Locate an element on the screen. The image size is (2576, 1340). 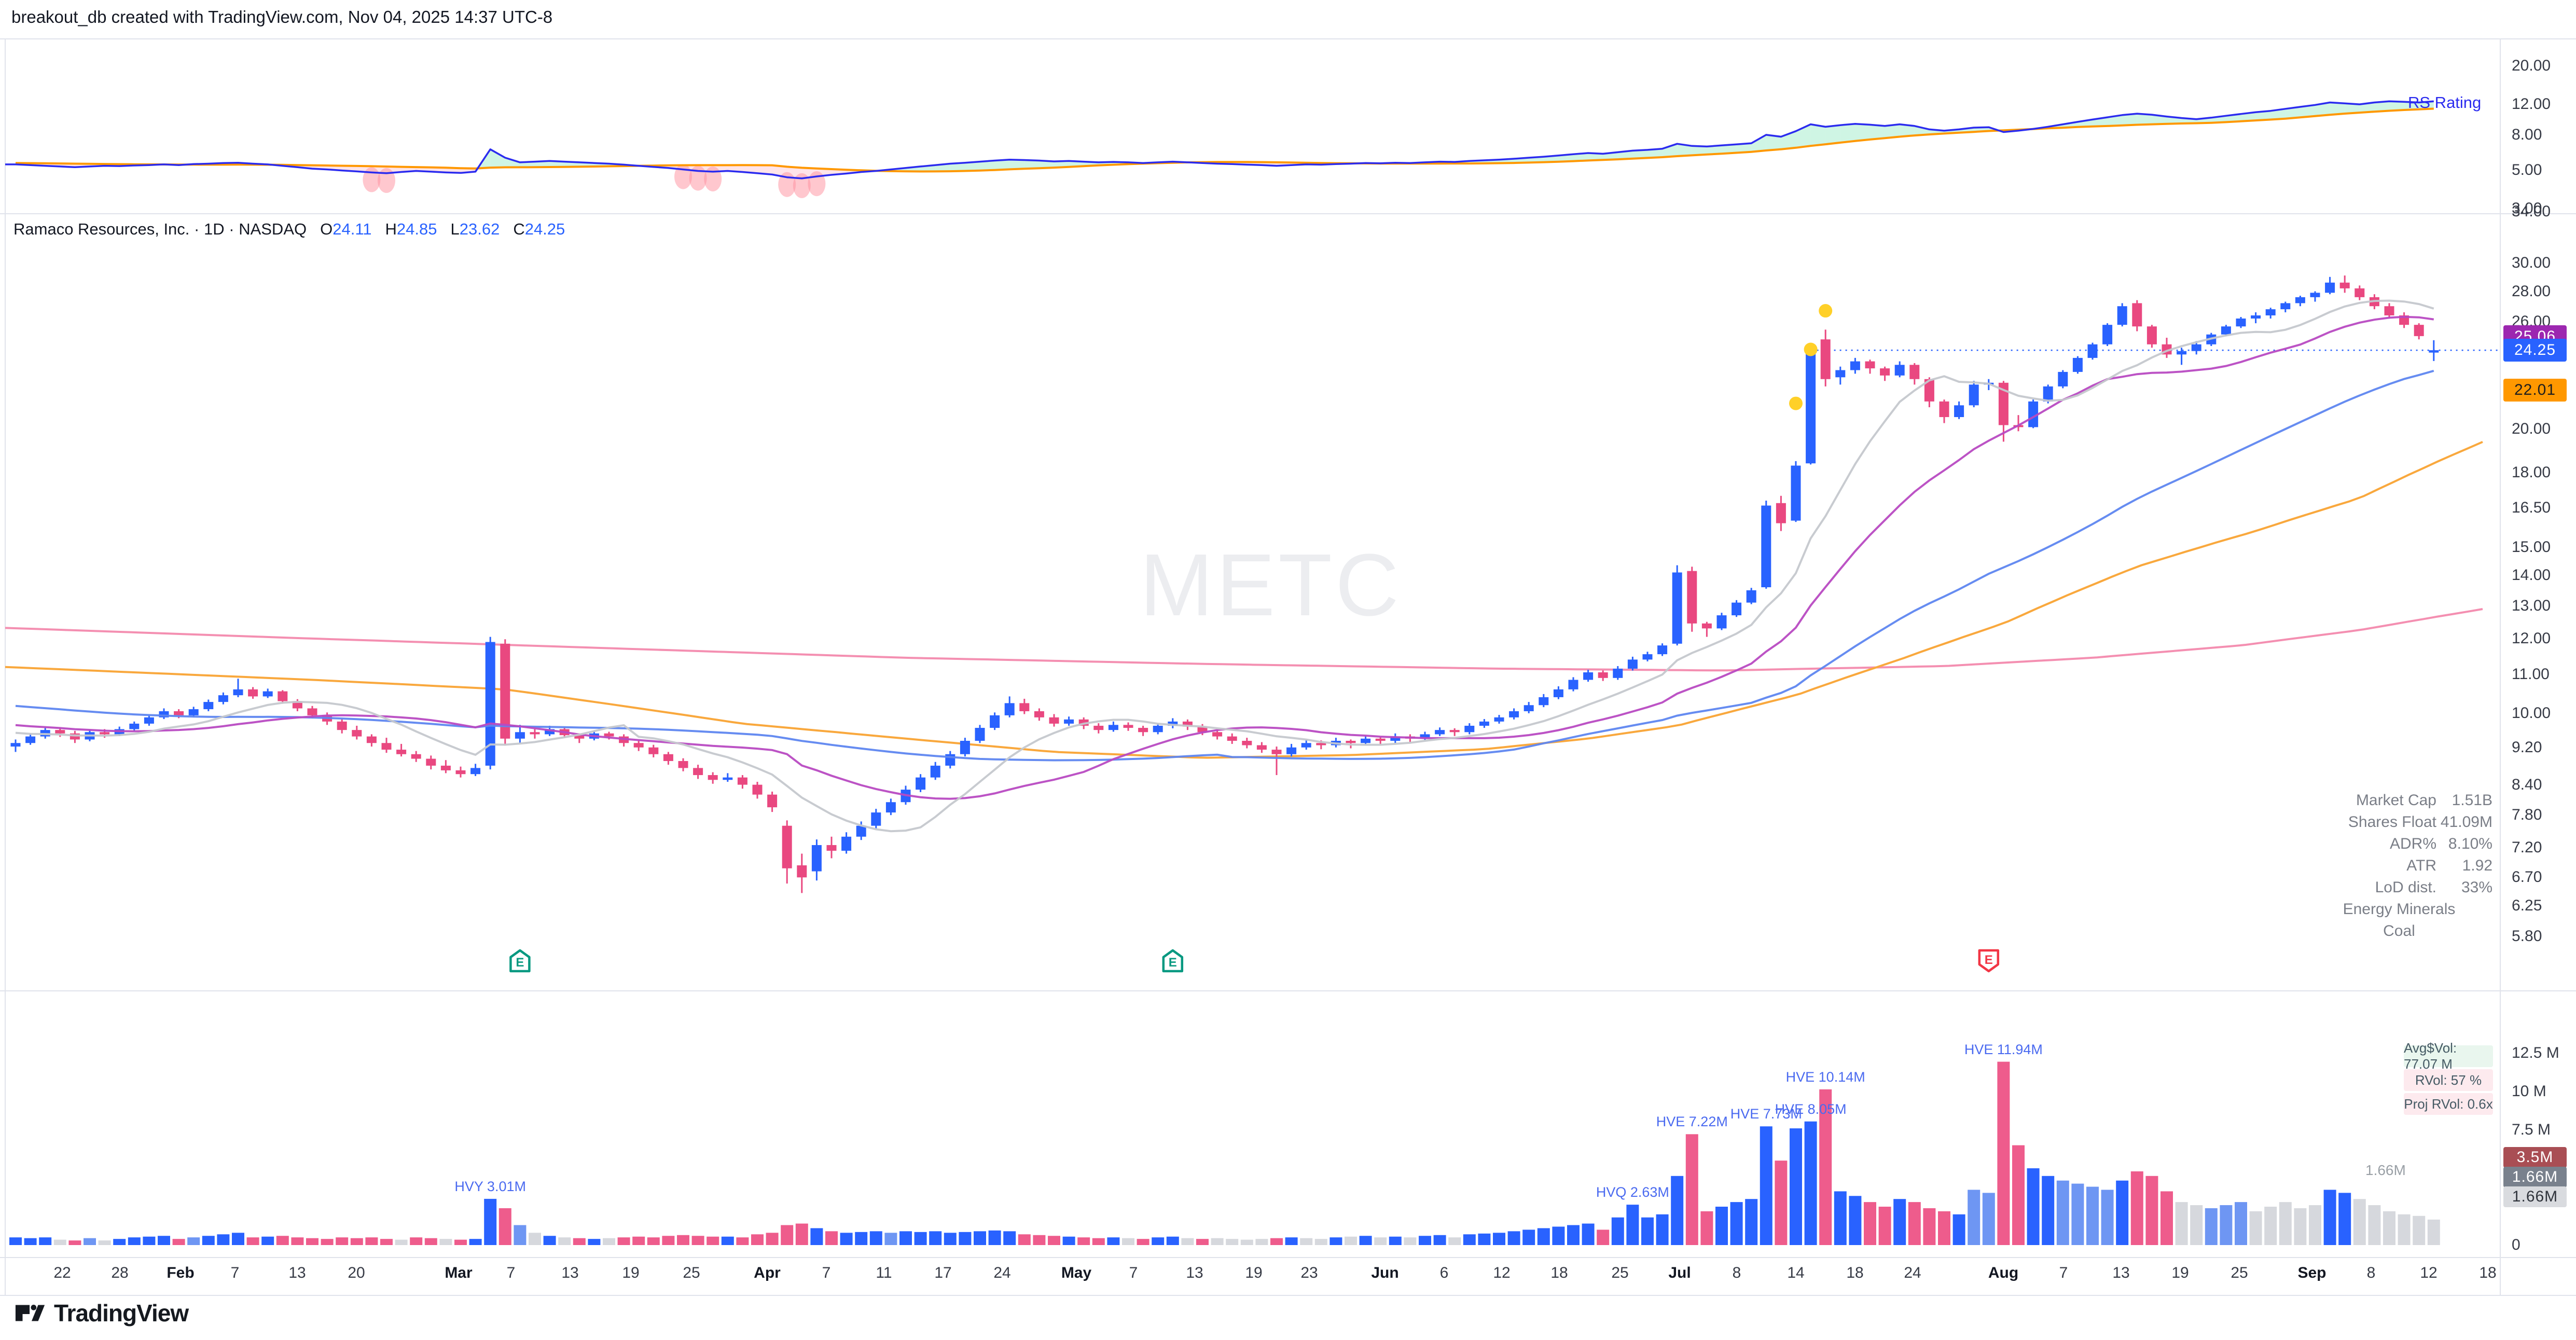
breakout-star-marker is located at coordinates (1811, 349).